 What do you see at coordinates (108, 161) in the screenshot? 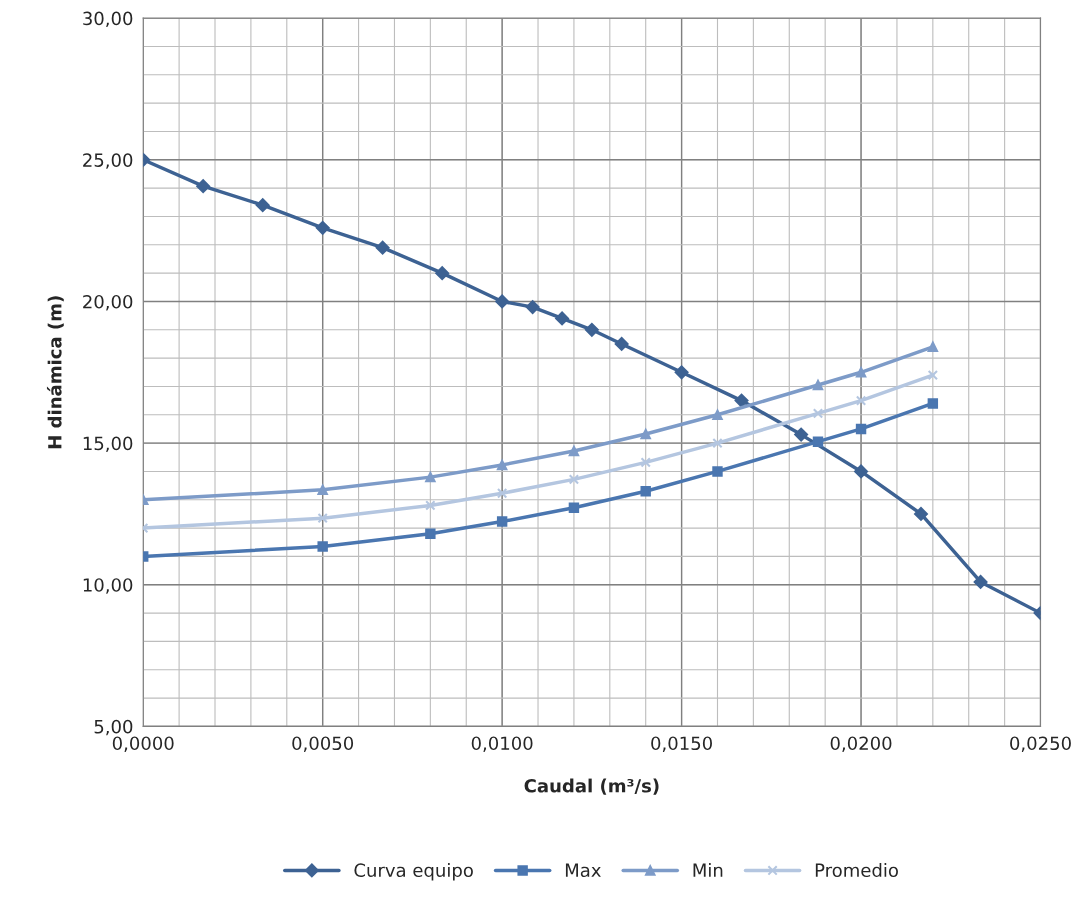
I see `y-tick-label: 25,00` at bounding box center [108, 161].